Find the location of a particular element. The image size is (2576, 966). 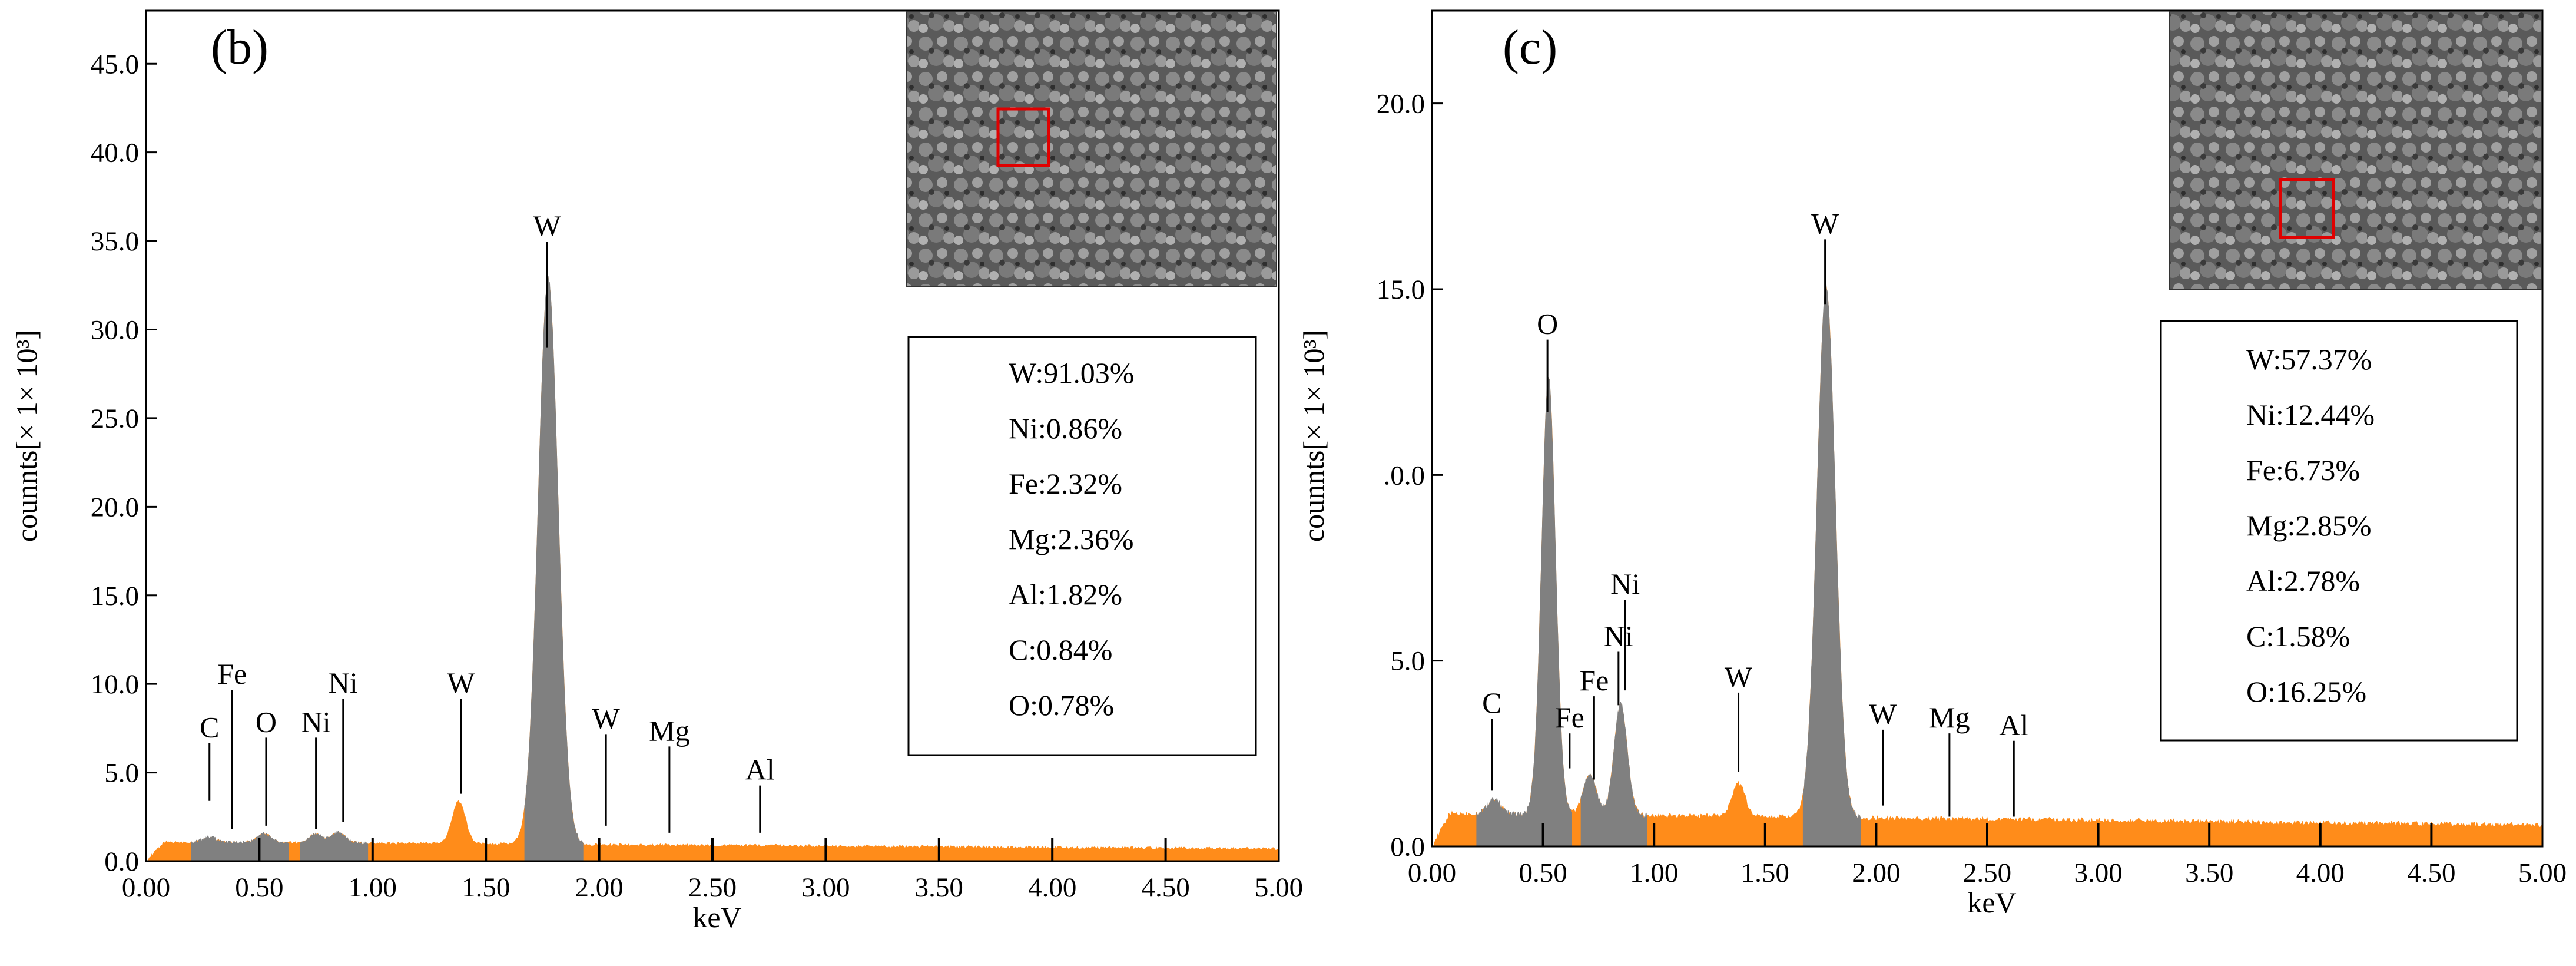

composition-entry: W:57.37% is located at coordinates (2309, 359).